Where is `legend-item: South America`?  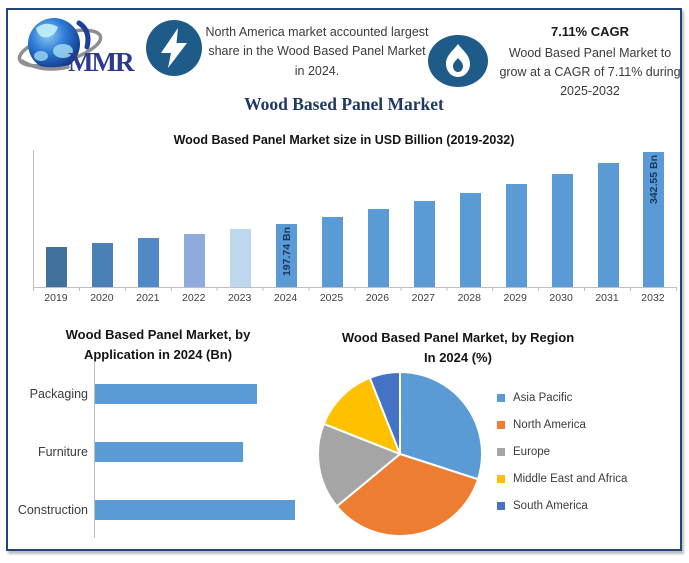
legend-item: South America is located at coordinates (562, 505).